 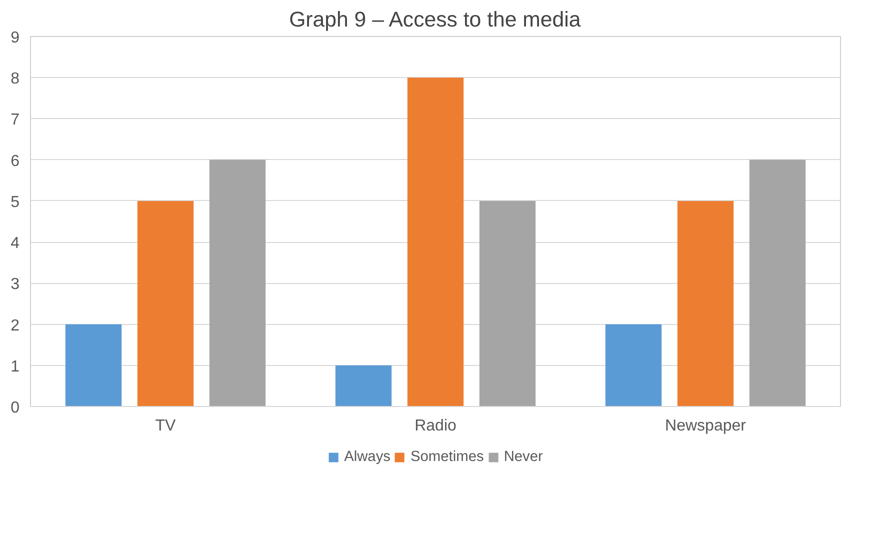 What do you see at coordinates (15, 120) in the screenshot?
I see `y-tick-label: 7` at bounding box center [15, 120].